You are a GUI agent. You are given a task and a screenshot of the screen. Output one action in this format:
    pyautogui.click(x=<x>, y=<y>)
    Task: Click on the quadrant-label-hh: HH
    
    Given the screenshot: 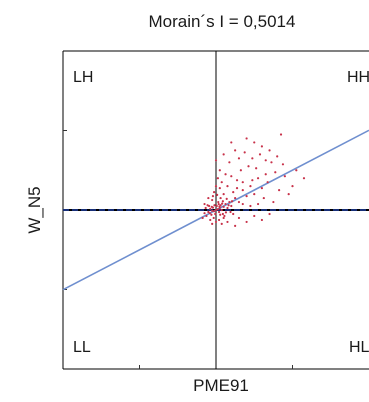 What is the action you would take?
    pyautogui.click(x=358, y=77)
    